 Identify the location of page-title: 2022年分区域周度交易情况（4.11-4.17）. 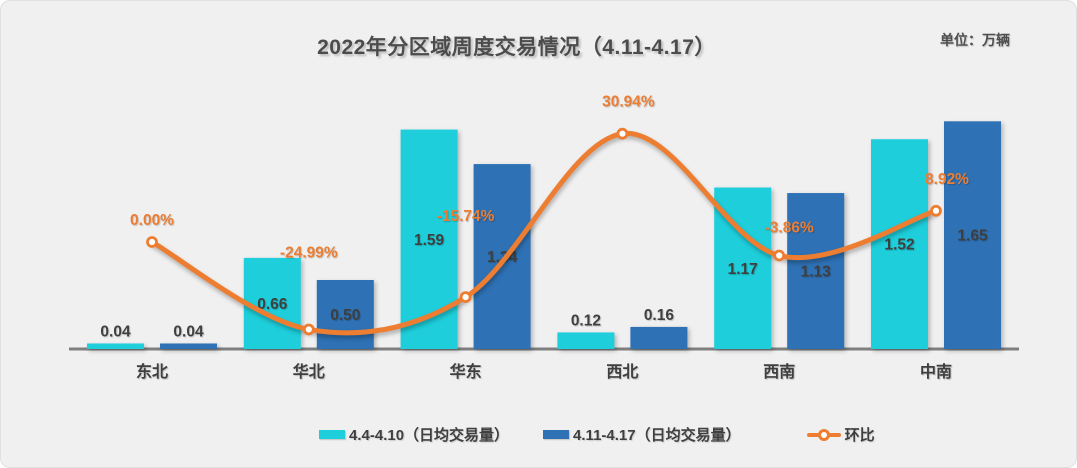
(516, 47).